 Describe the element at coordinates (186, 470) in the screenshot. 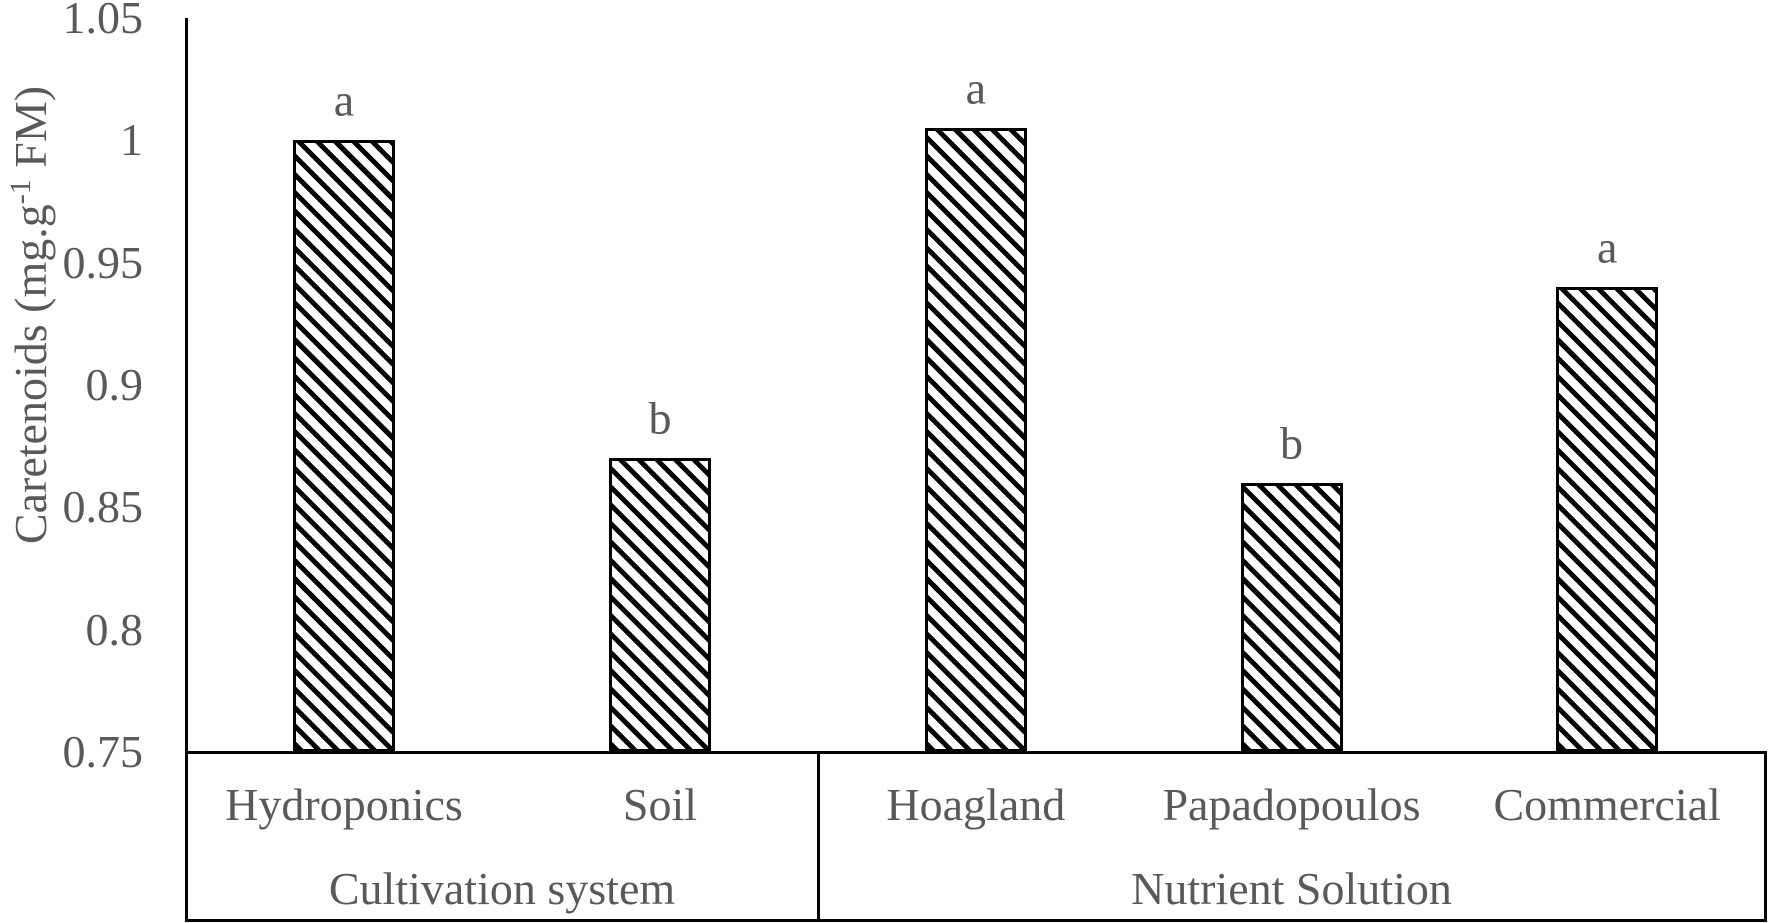

I see `y-axis-line` at that location.